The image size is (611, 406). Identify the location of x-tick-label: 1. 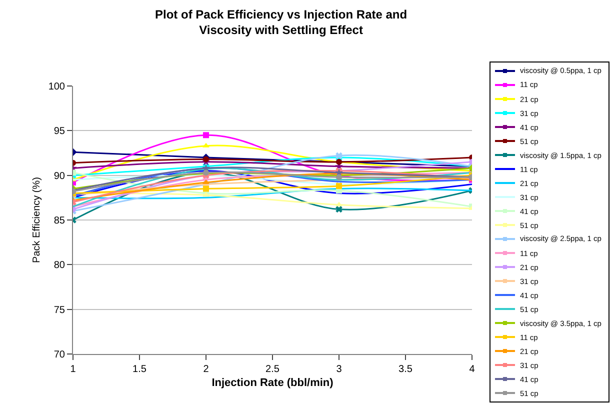
(73, 369).